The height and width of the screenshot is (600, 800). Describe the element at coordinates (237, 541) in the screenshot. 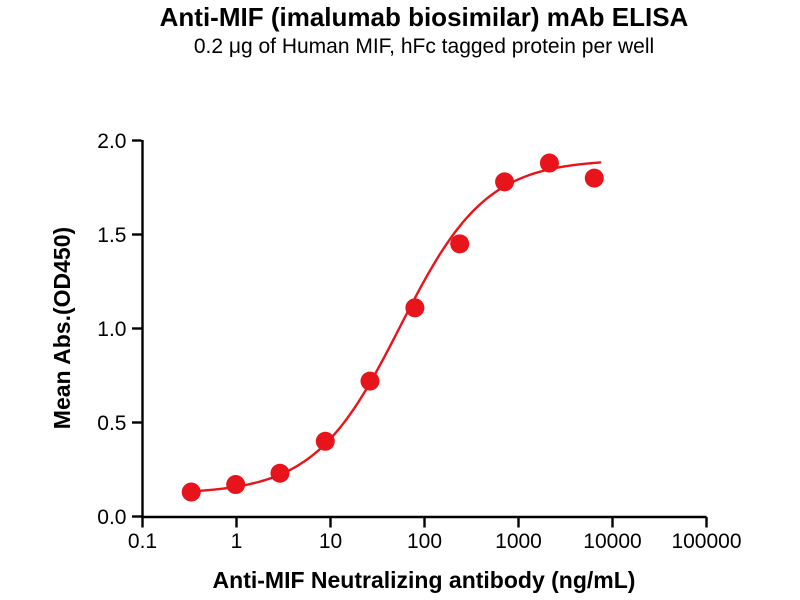

I see `x-tick-label: 1` at that location.